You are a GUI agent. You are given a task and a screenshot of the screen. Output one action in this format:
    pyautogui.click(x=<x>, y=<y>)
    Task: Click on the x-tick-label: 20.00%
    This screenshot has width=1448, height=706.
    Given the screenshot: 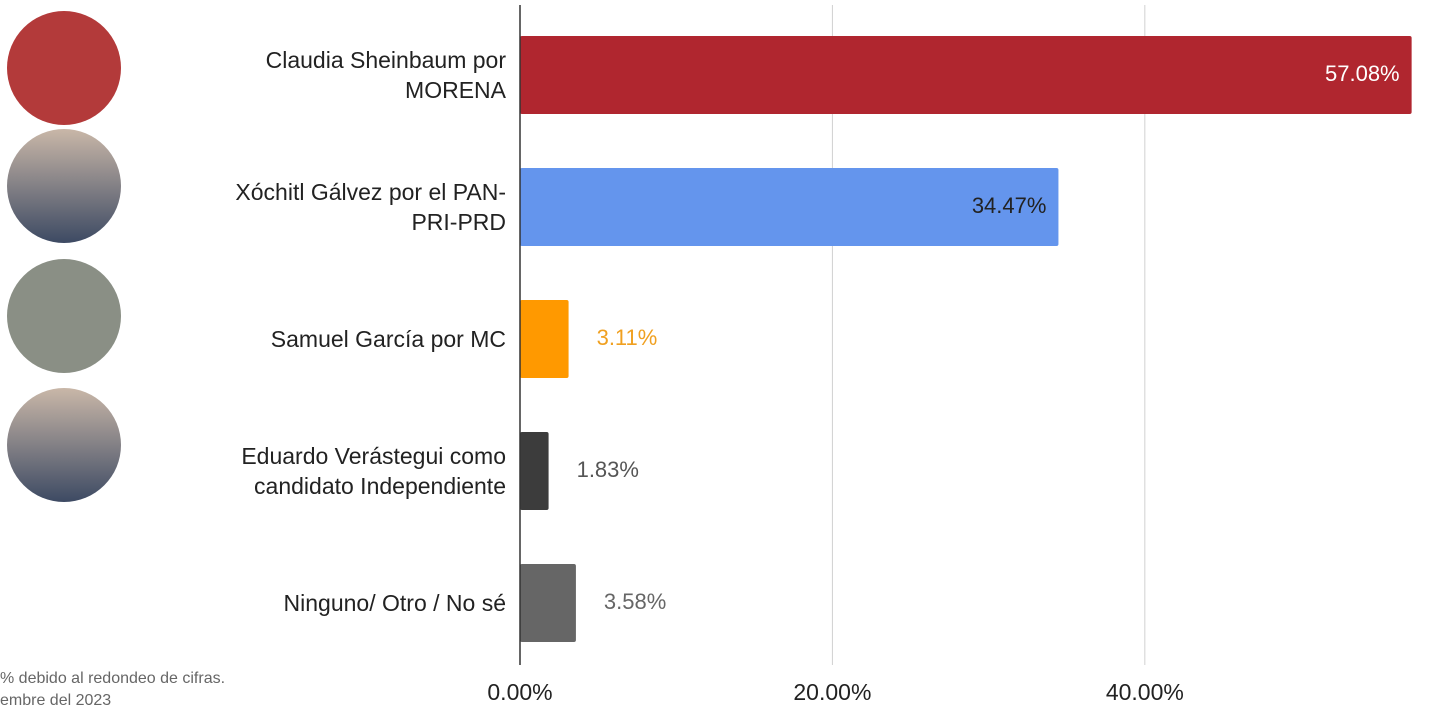 What is the action you would take?
    pyautogui.click(x=832, y=692)
    